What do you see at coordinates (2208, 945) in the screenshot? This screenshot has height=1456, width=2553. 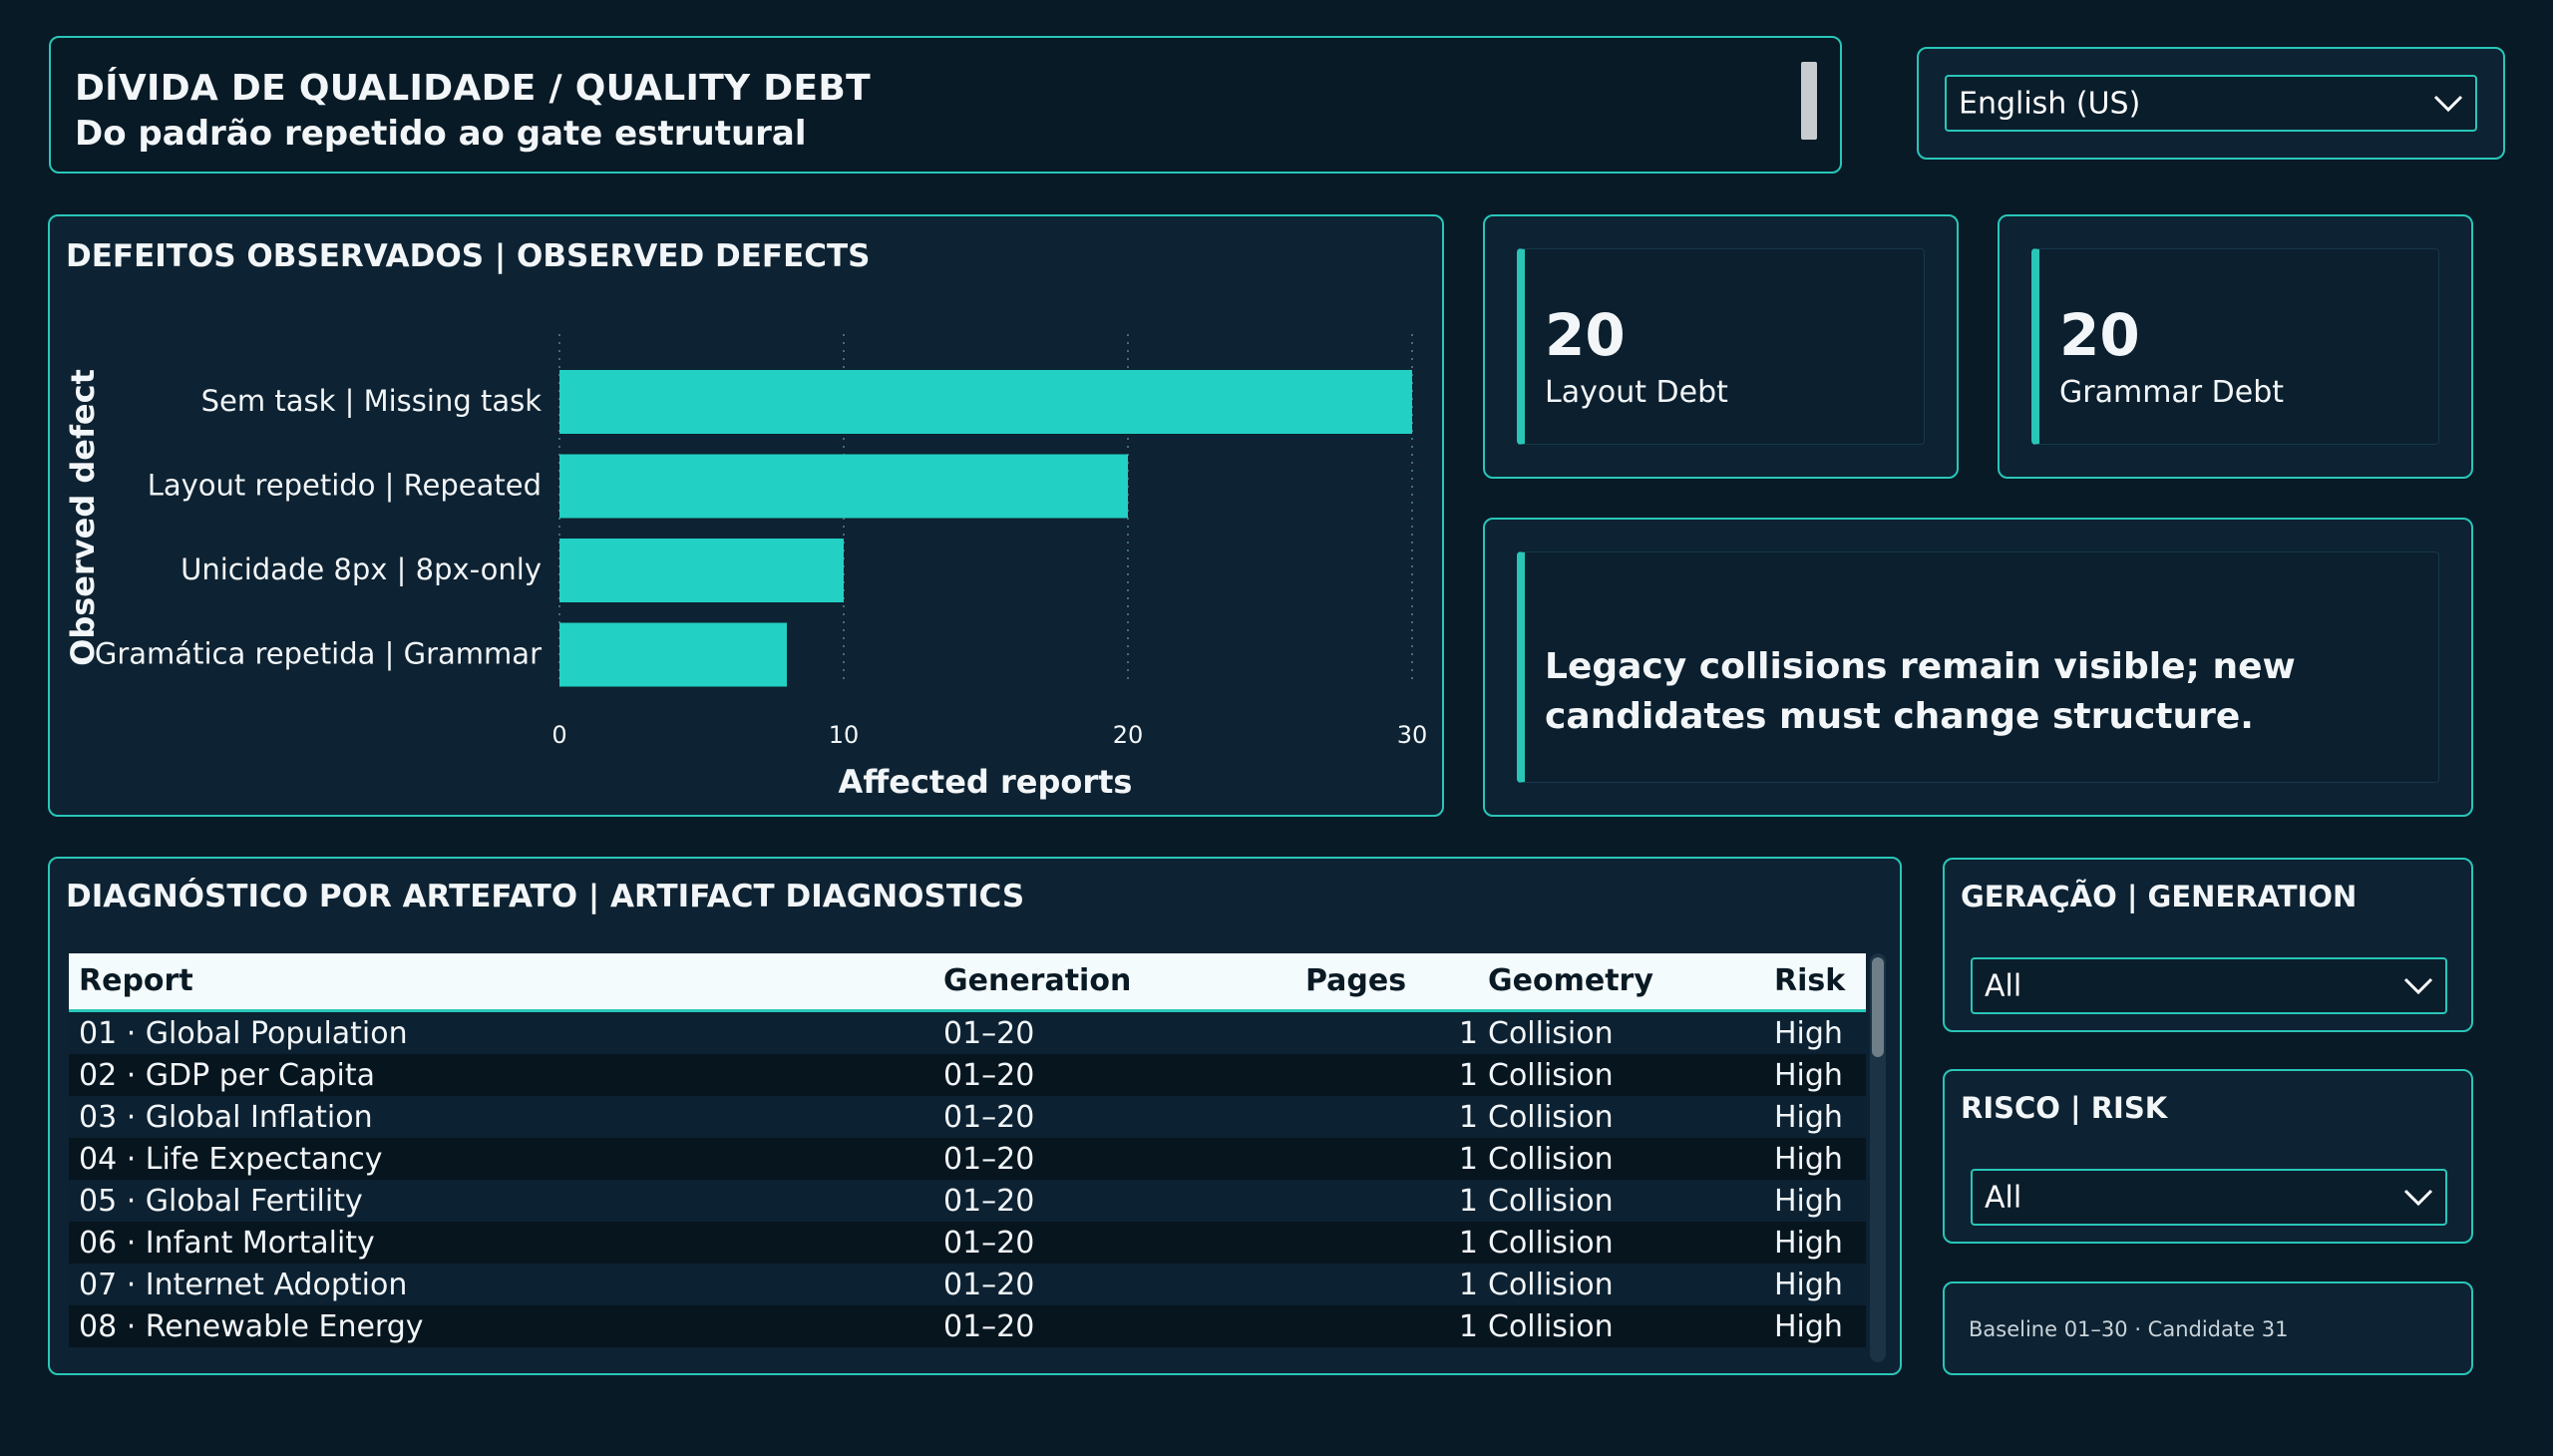 I see `generation-filter-panel: GERAÇÃO | GENERATION All` at bounding box center [2208, 945].